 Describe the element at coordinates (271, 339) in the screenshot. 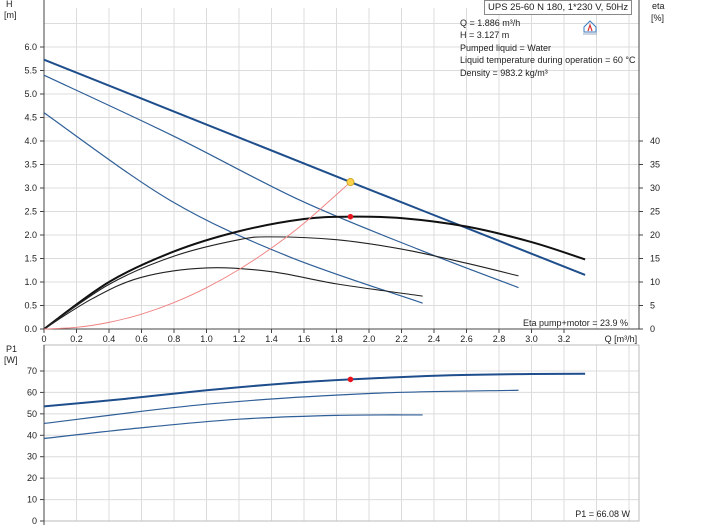

I see `x-tick-label: 1.4` at that location.